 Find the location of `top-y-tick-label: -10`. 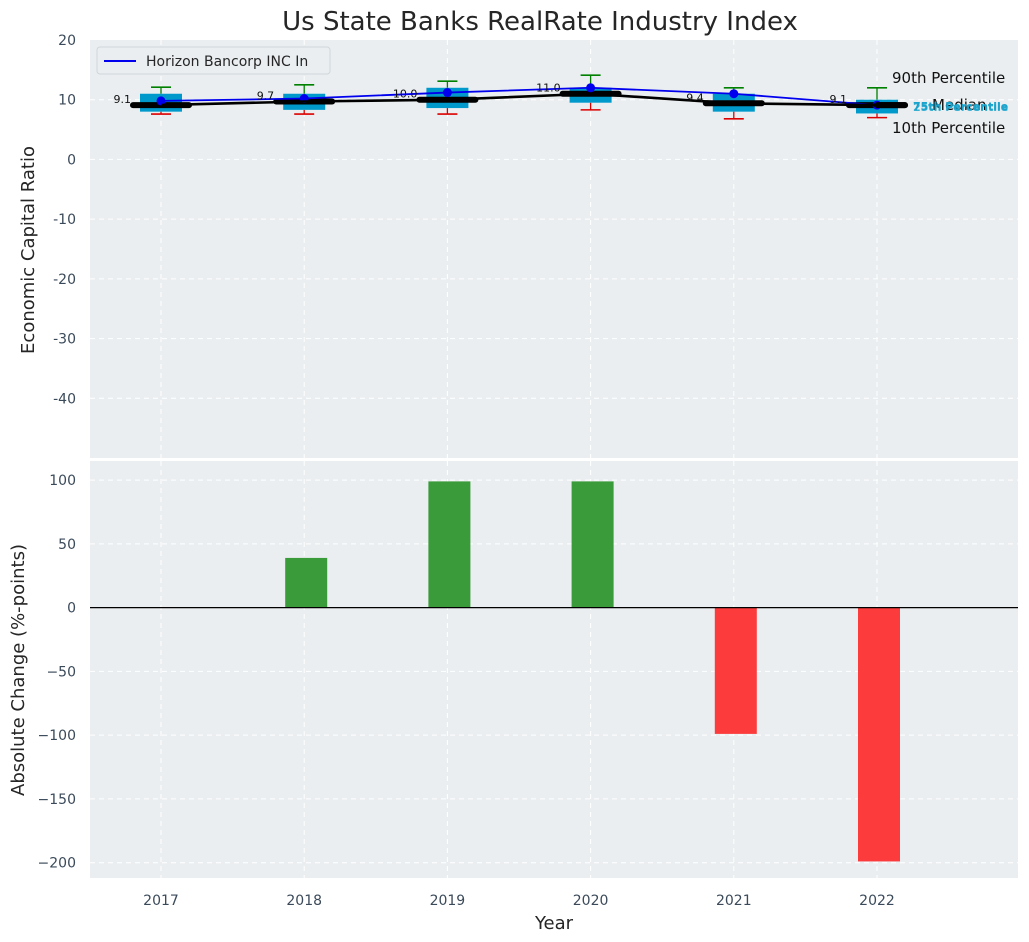

top-y-tick-label: -10 is located at coordinates (64, 220).